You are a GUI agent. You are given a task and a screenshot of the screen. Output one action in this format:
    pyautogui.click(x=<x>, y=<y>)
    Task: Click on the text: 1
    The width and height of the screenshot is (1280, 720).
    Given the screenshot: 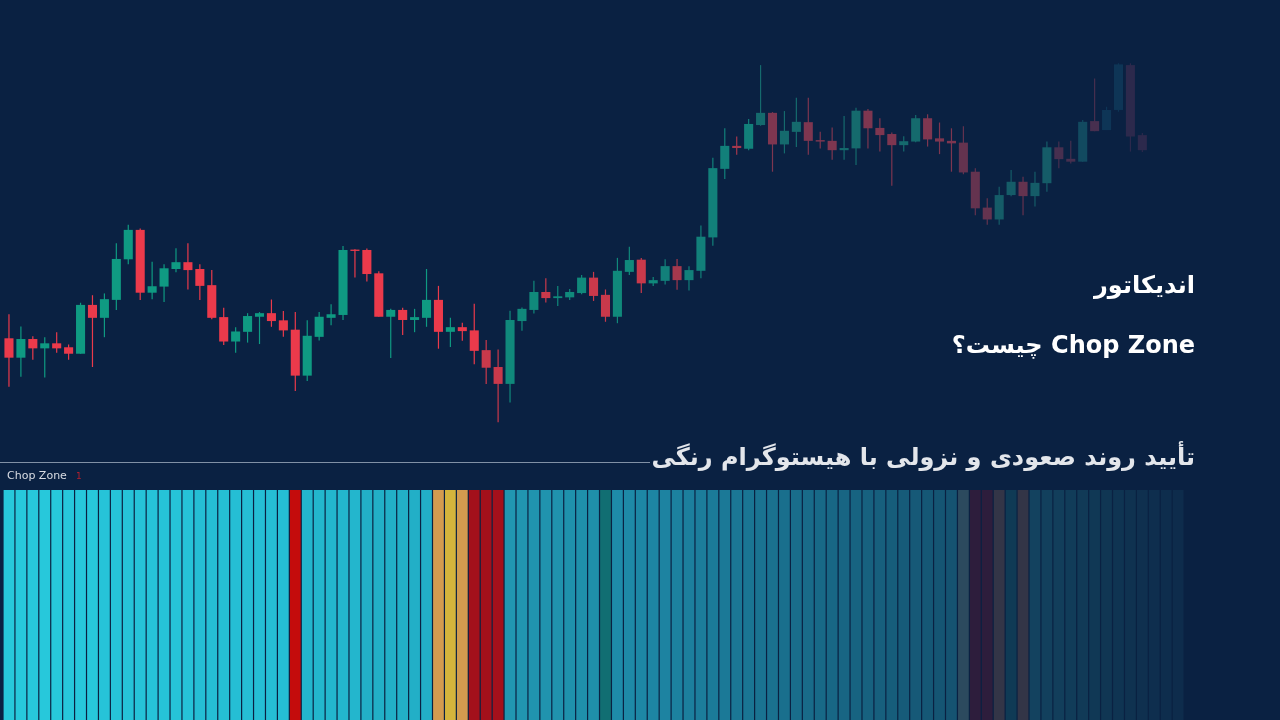 What is the action you would take?
    pyautogui.click(x=78, y=476)
    